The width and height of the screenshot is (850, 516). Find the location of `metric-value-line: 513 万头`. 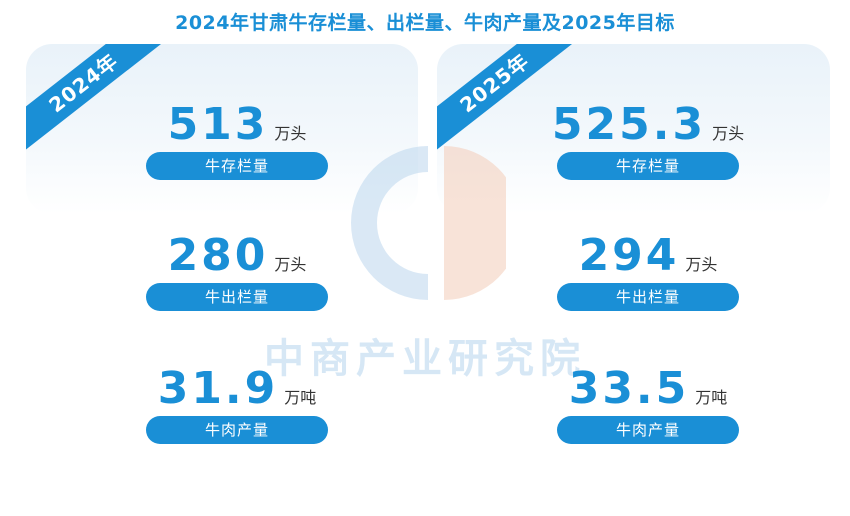

metric-value-line: 513 万头 is located at coordinates (237, 124).